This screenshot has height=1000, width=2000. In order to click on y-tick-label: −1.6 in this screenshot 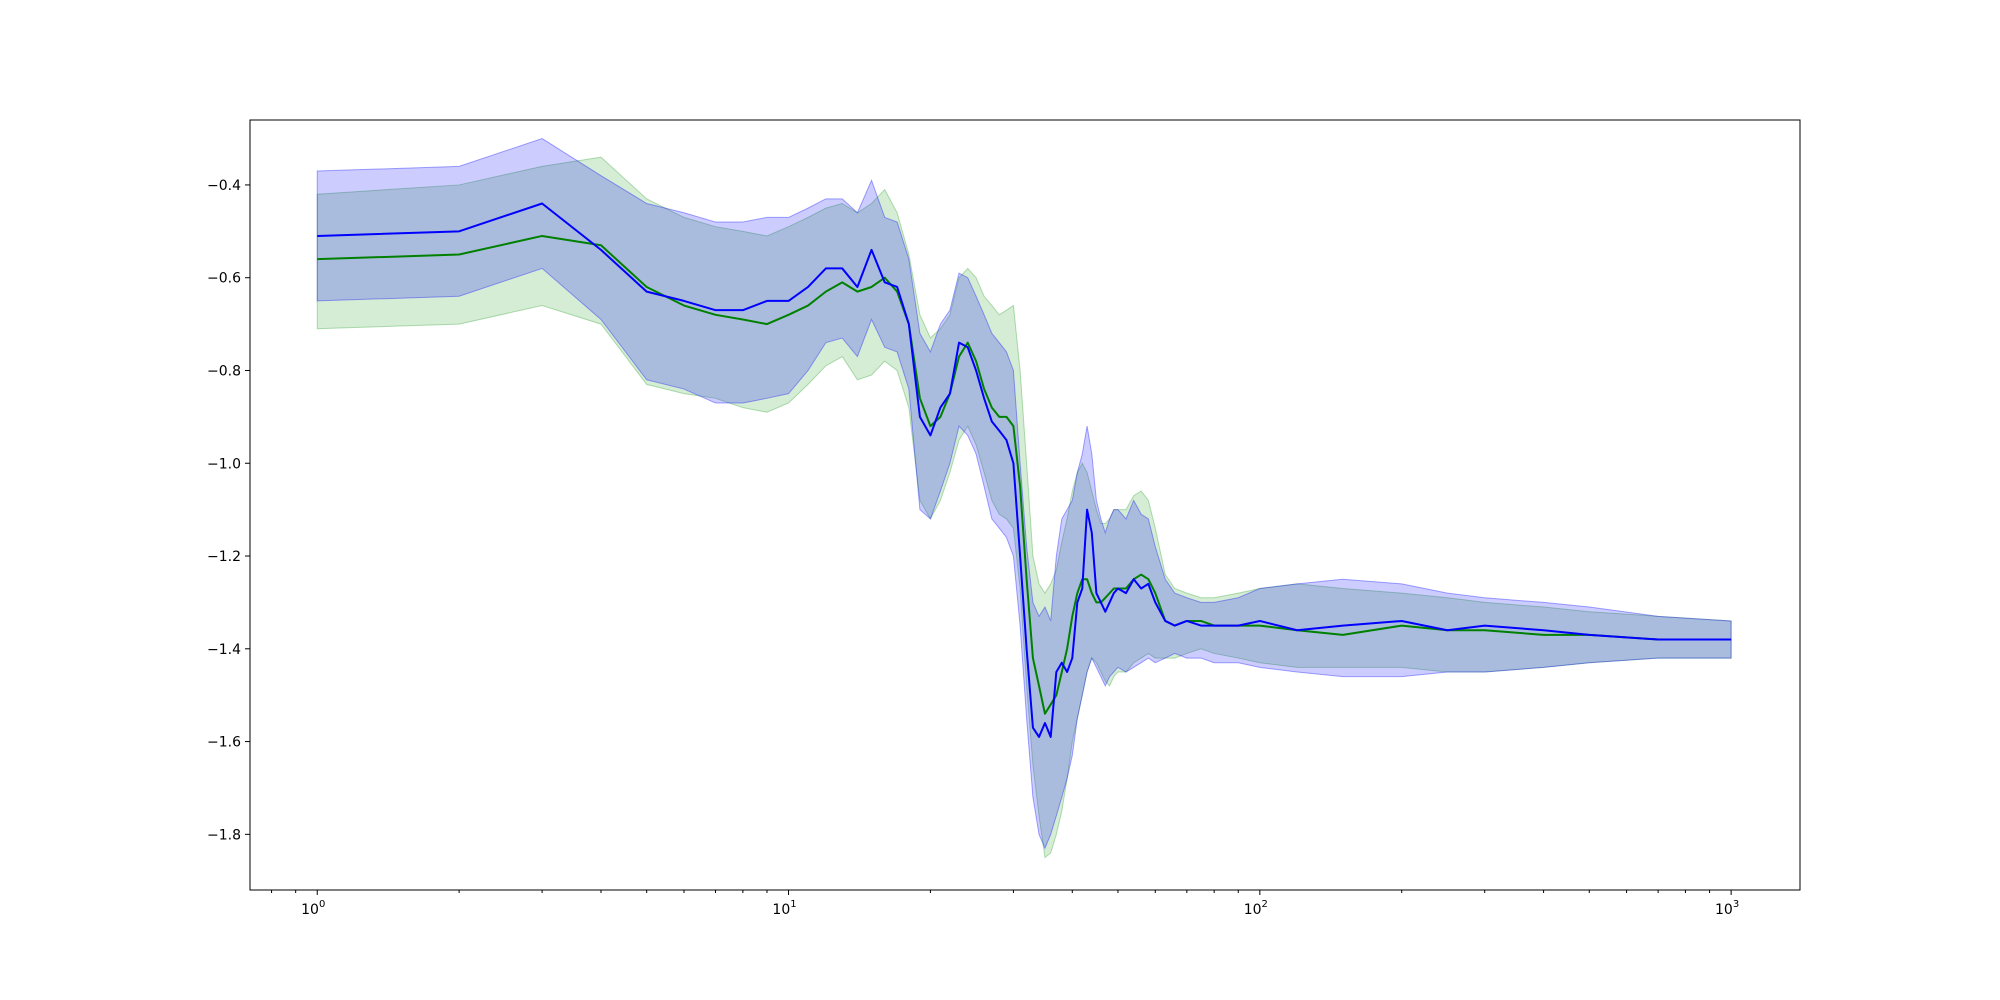, I will do `click(224, 743)`.